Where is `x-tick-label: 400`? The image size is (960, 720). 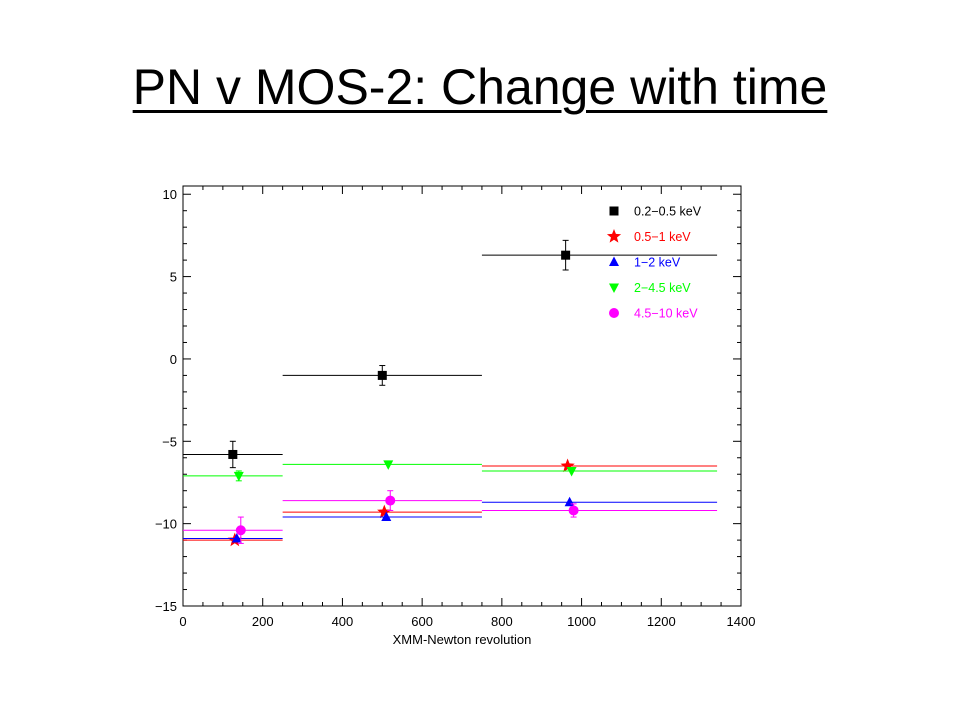 x-tick-label: 400 is located at coordinates (343, 621).